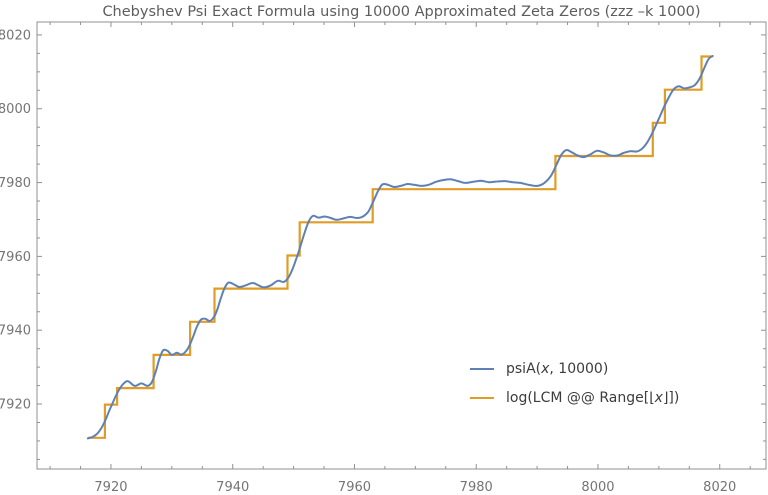  Describe the element at coordinates (354, 487) in the screenshot. I see `x-axis-tick-label: 7960` at that location.